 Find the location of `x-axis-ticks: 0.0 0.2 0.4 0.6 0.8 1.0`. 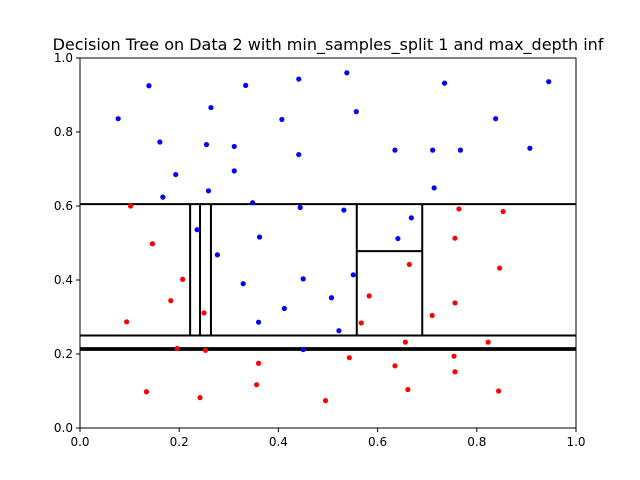

x-axis-ticks: 0.0 0.2 0.4 0.6 0.8 1.0 is located at coordinates (328, 438).